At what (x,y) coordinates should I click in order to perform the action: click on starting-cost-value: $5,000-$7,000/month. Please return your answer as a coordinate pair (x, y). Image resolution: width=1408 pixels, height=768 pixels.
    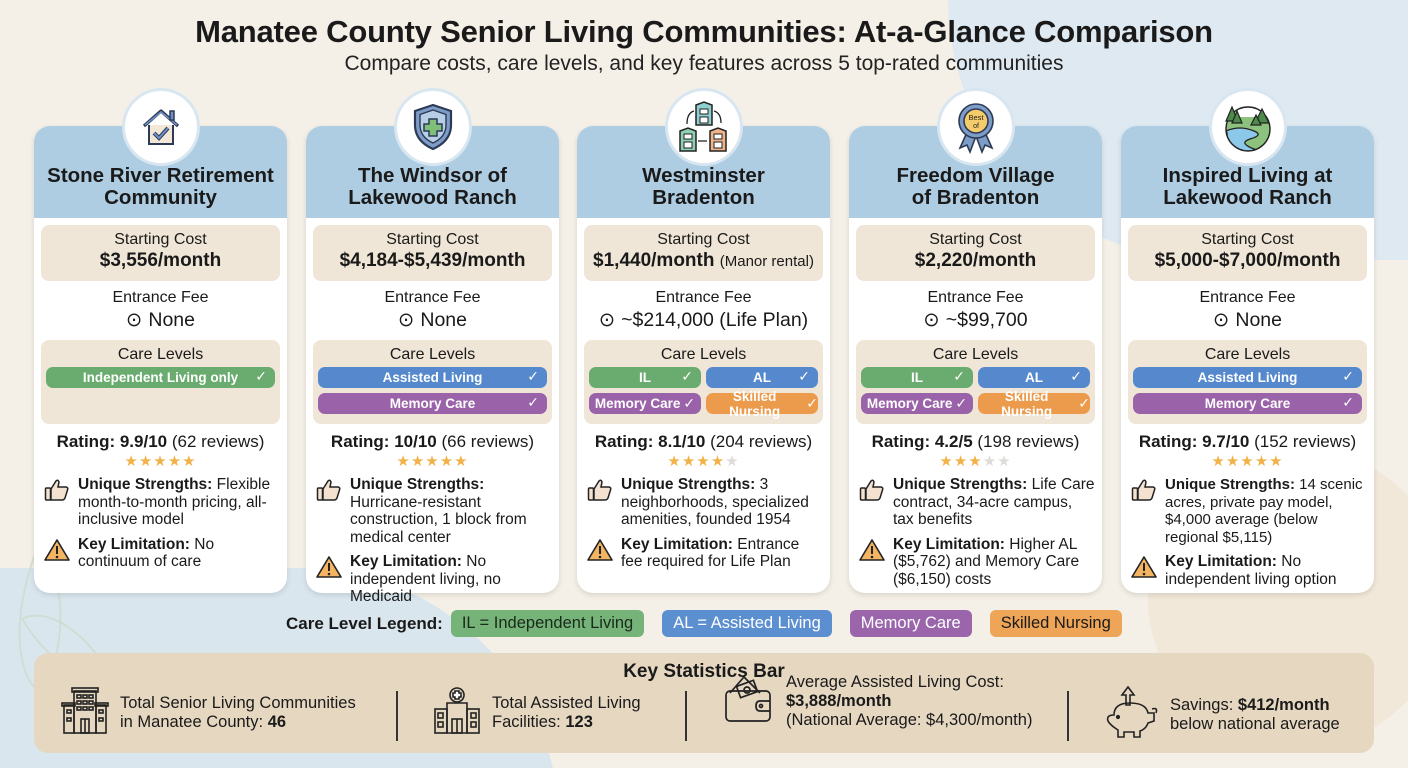
    Looking at the image, I should click on (1247, 260).